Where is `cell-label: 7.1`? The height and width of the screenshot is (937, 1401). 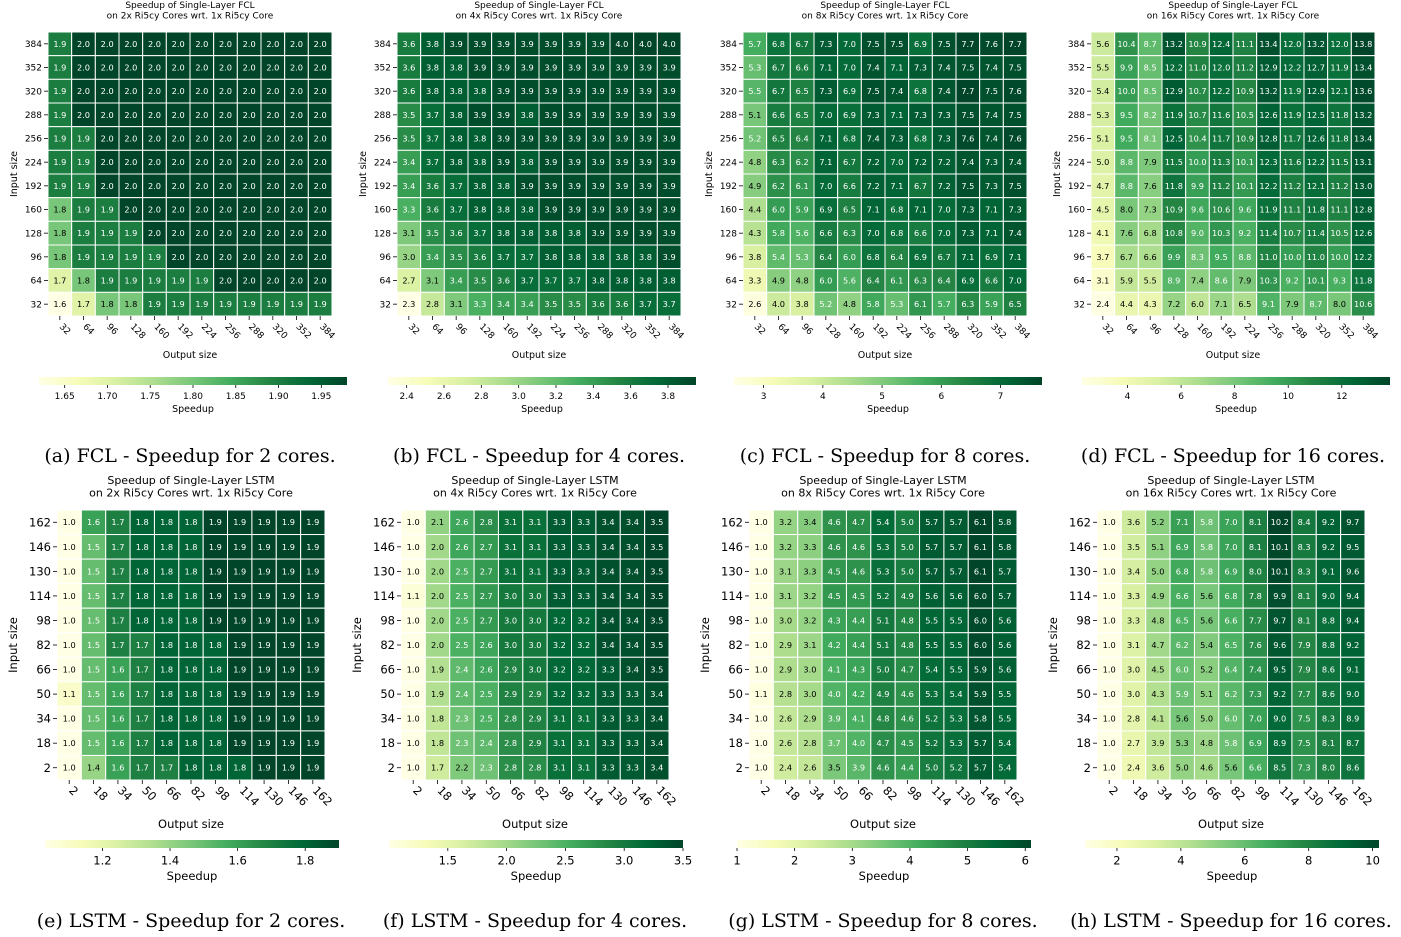 cell-label: 7.1 is located at coordinates (1221, 304).